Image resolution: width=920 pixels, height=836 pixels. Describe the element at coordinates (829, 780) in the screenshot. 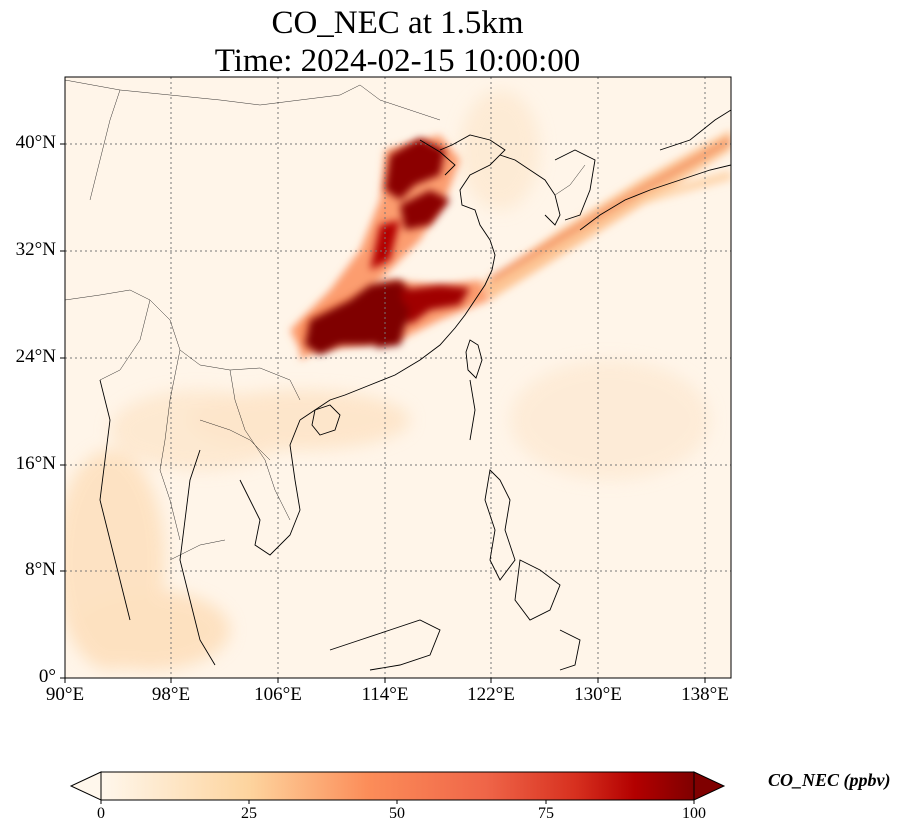

I see `colorbar-label: CO_NEC (ppbv)` at that location.